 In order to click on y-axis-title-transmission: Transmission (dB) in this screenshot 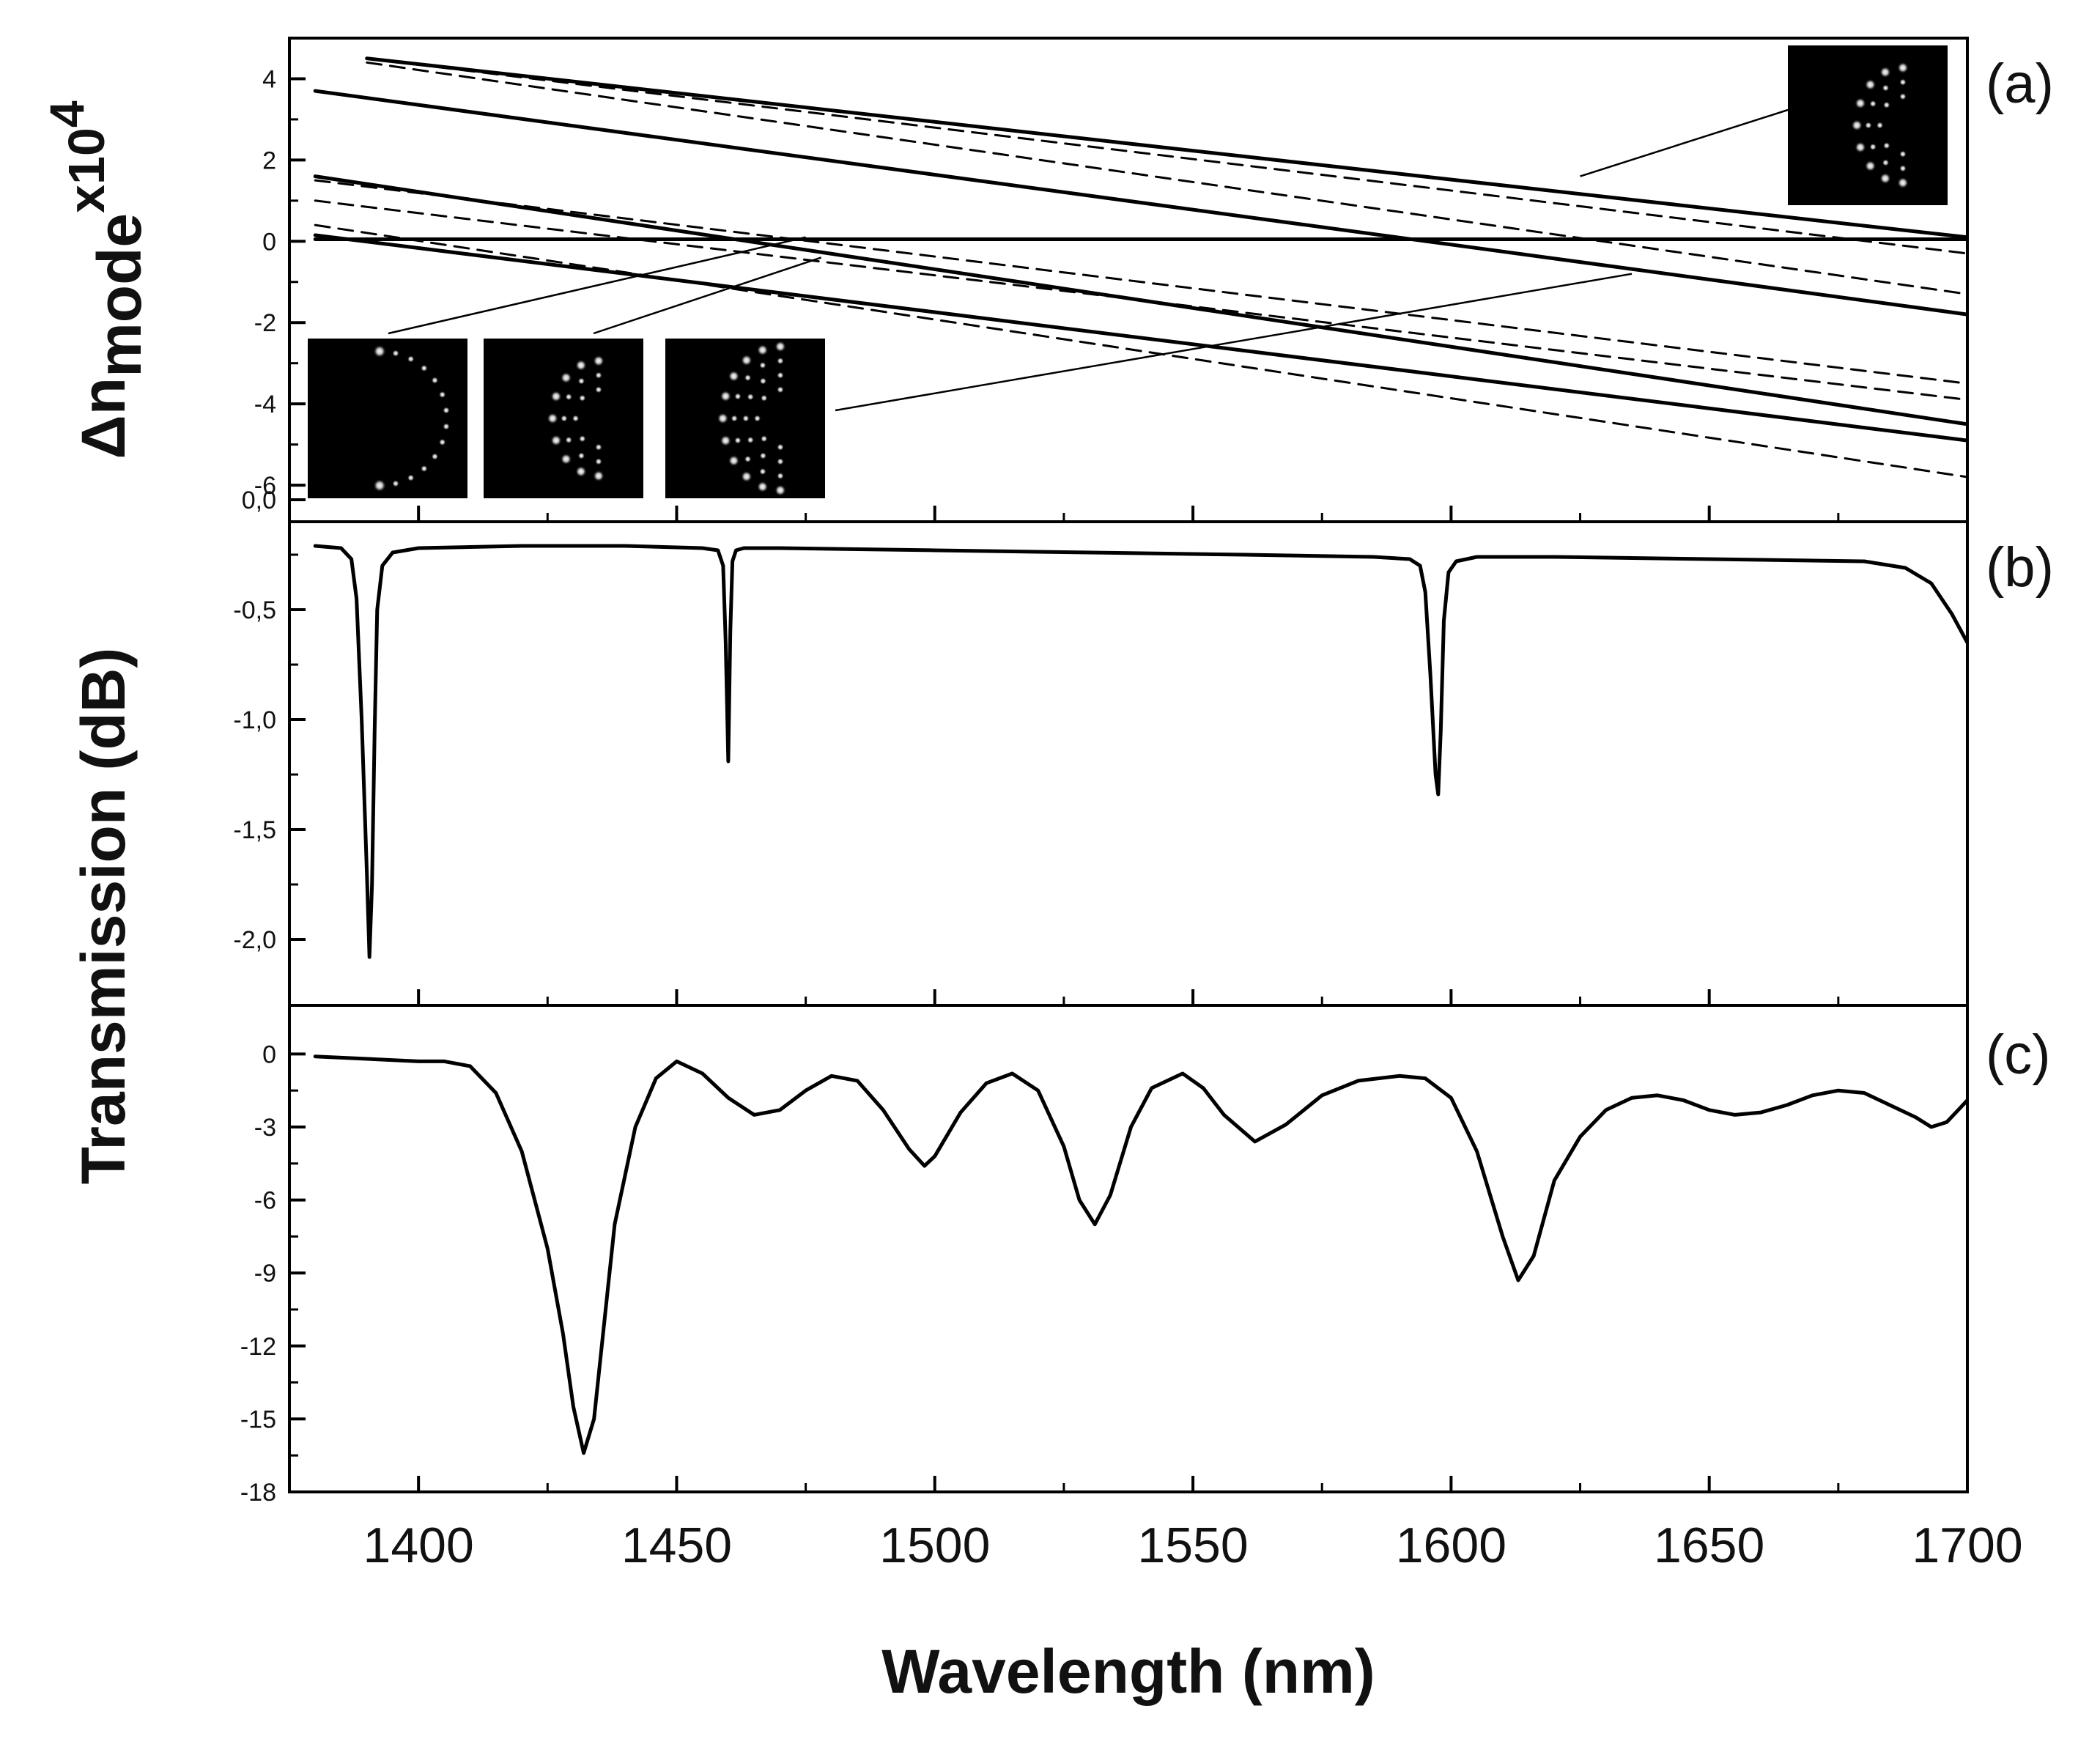, I will do `click(103, 916)`.